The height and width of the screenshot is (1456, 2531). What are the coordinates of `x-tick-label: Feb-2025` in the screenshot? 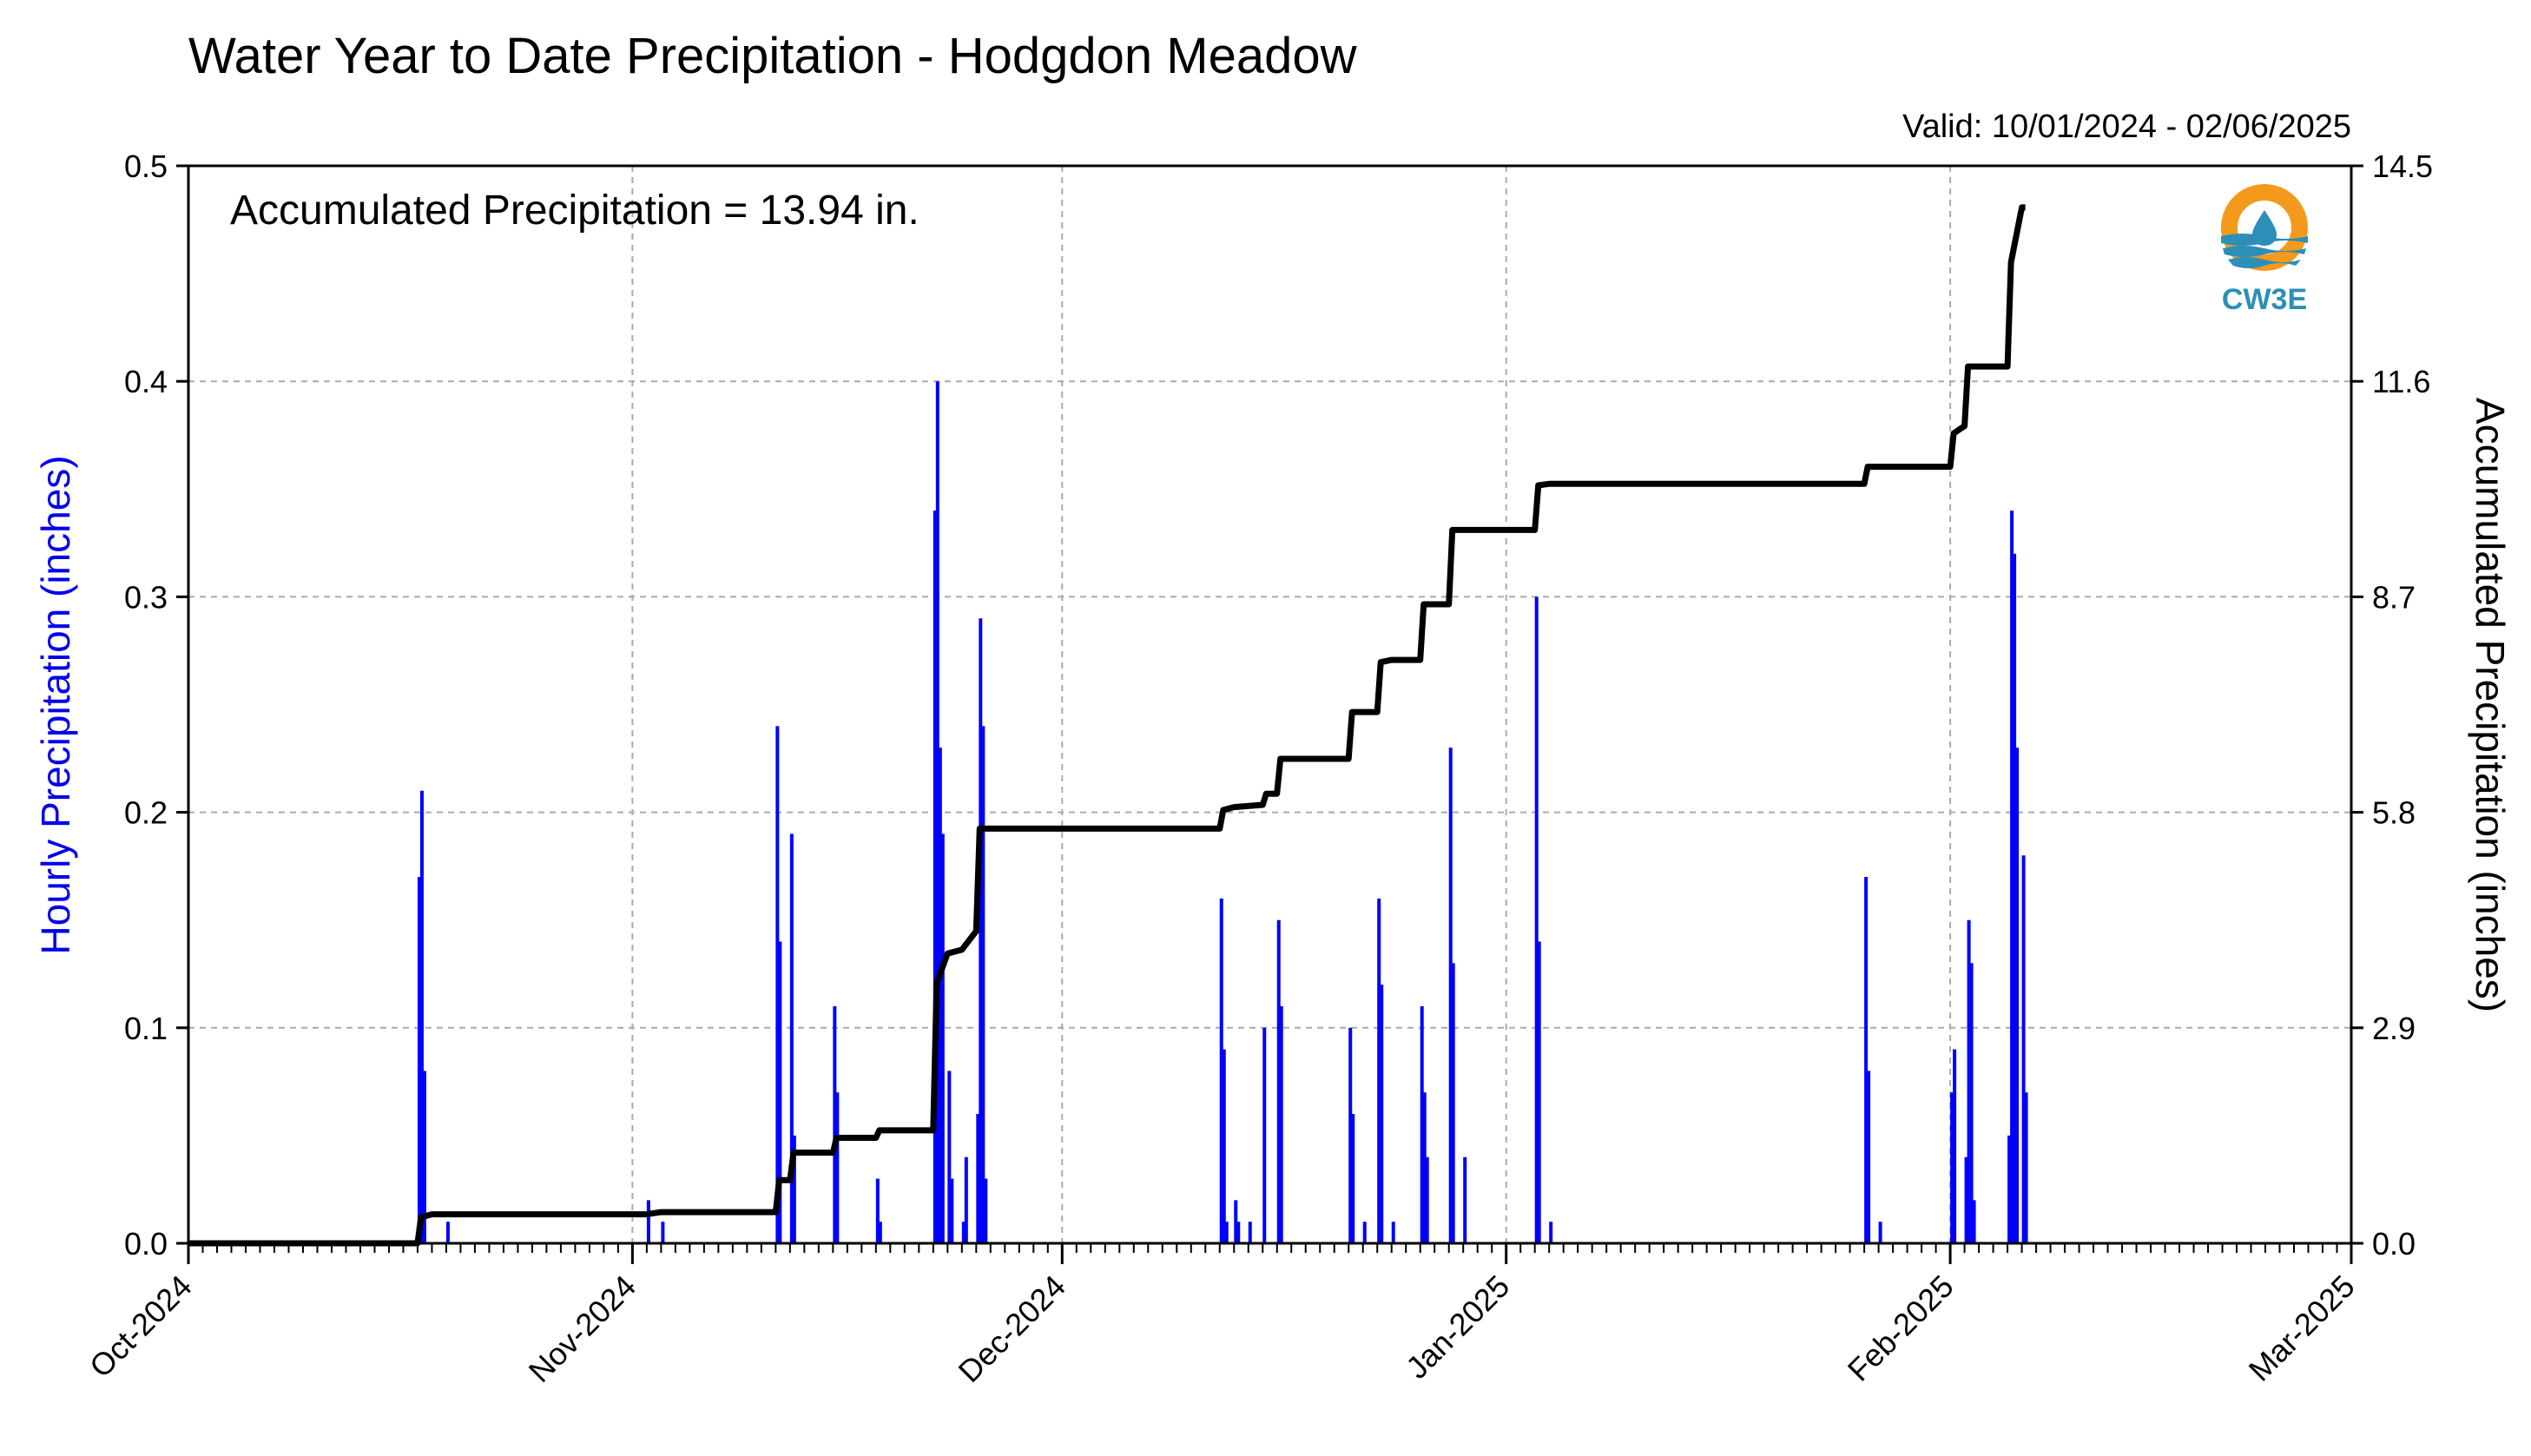 It's located at (1901, 1328).